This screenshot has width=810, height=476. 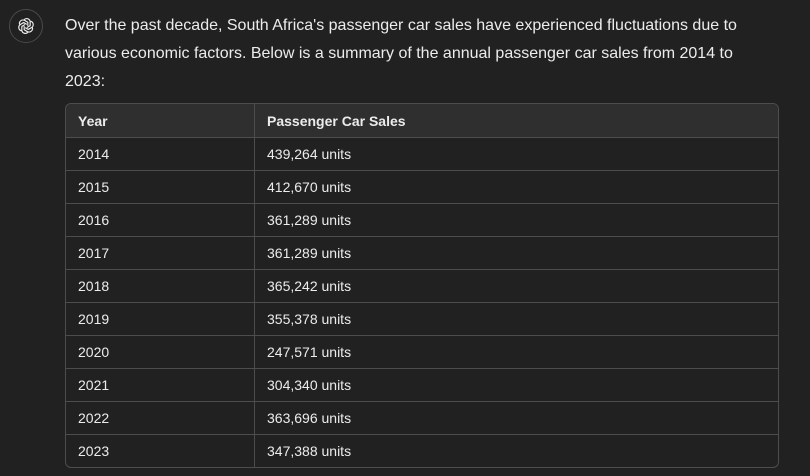 What do you see at coordinates (160, 187) in the screenshot?
I see `year-cell: 2015` at bounding box center [160, 187].